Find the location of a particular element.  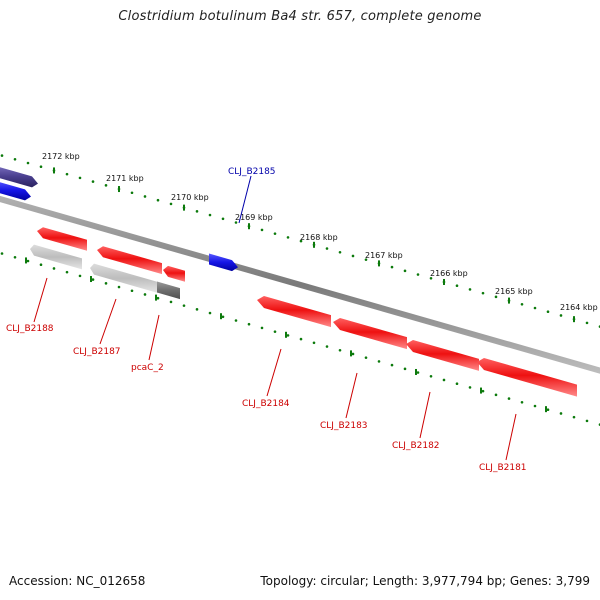

gene-label: CLJ_B2183 is located at coordinates (344, 426).